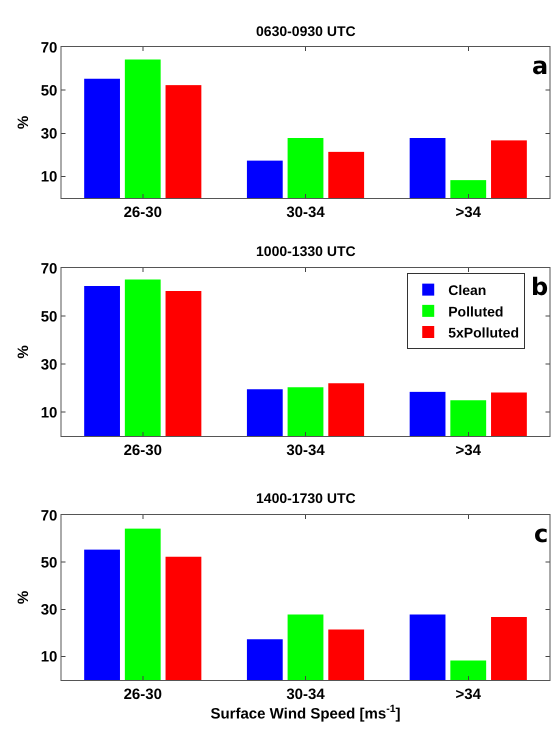  Describe the element at coordinates (467, 290) in the screenshot. I see `legend-label: Clean` at that location.